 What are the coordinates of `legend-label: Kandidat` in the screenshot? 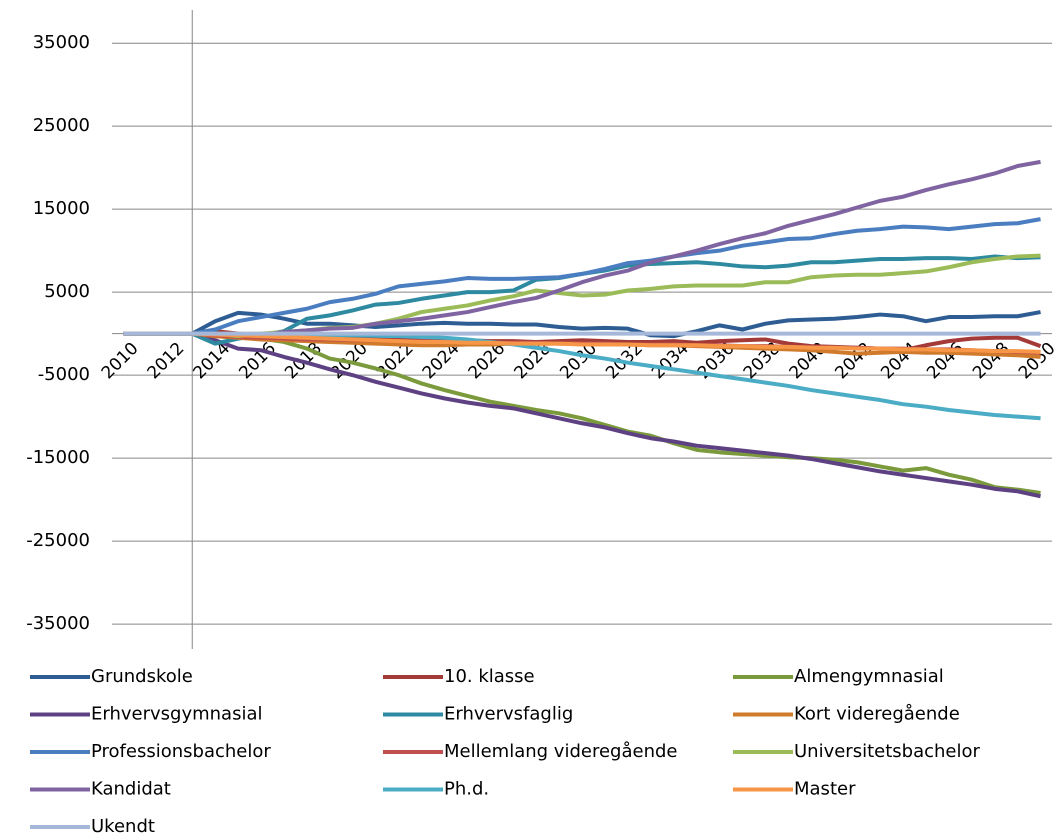 It's located at (131, 789).